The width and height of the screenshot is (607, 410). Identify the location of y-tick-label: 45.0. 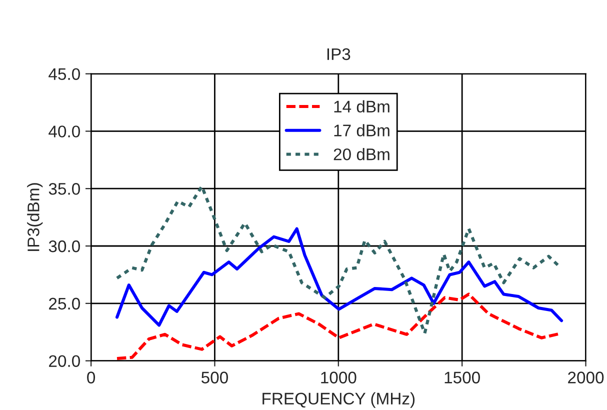
(64, 74).